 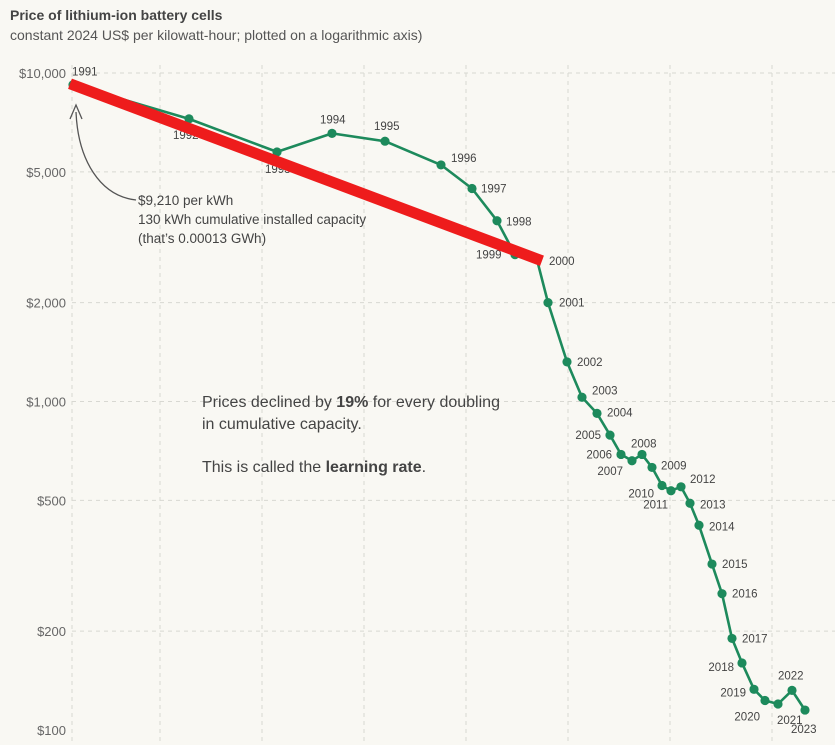 What do you see at coordinates (621, 454) in the screenshot?
I see `data-point-2006` at bounding box center [621, 454].